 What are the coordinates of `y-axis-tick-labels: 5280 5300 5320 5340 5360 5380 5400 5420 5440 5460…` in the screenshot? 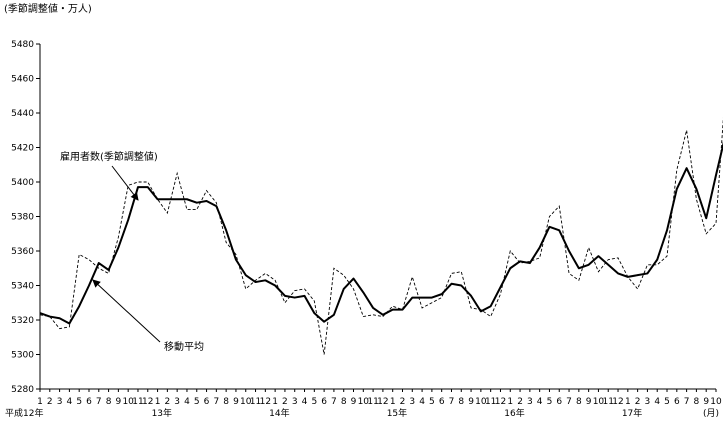 It's located at (22, 217).